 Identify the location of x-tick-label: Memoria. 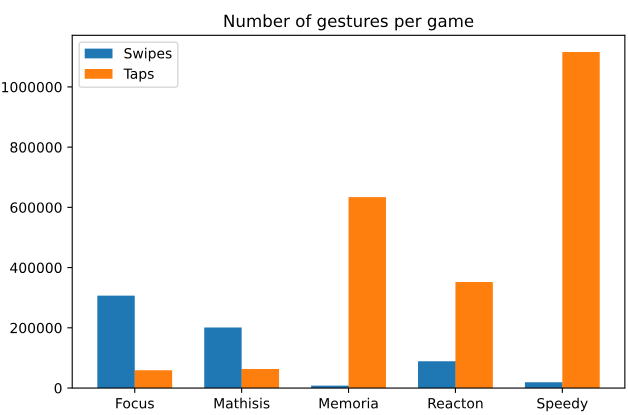
(349, 403).